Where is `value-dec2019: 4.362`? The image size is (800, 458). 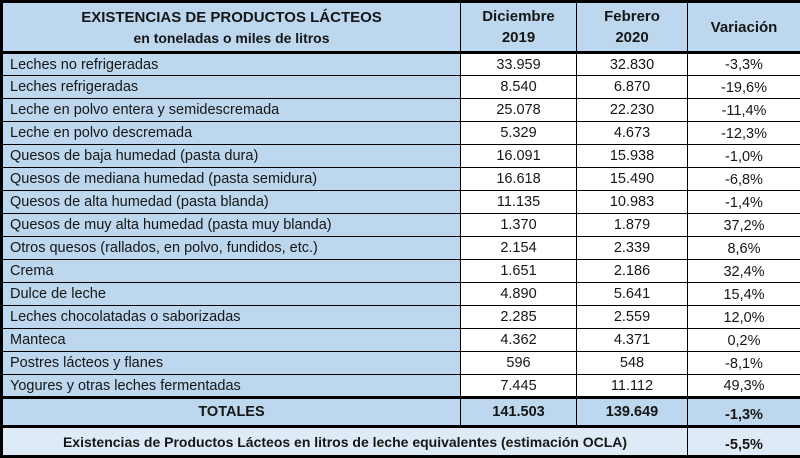
value-dec2019: 4.362 is located at coordinates (519, 340).